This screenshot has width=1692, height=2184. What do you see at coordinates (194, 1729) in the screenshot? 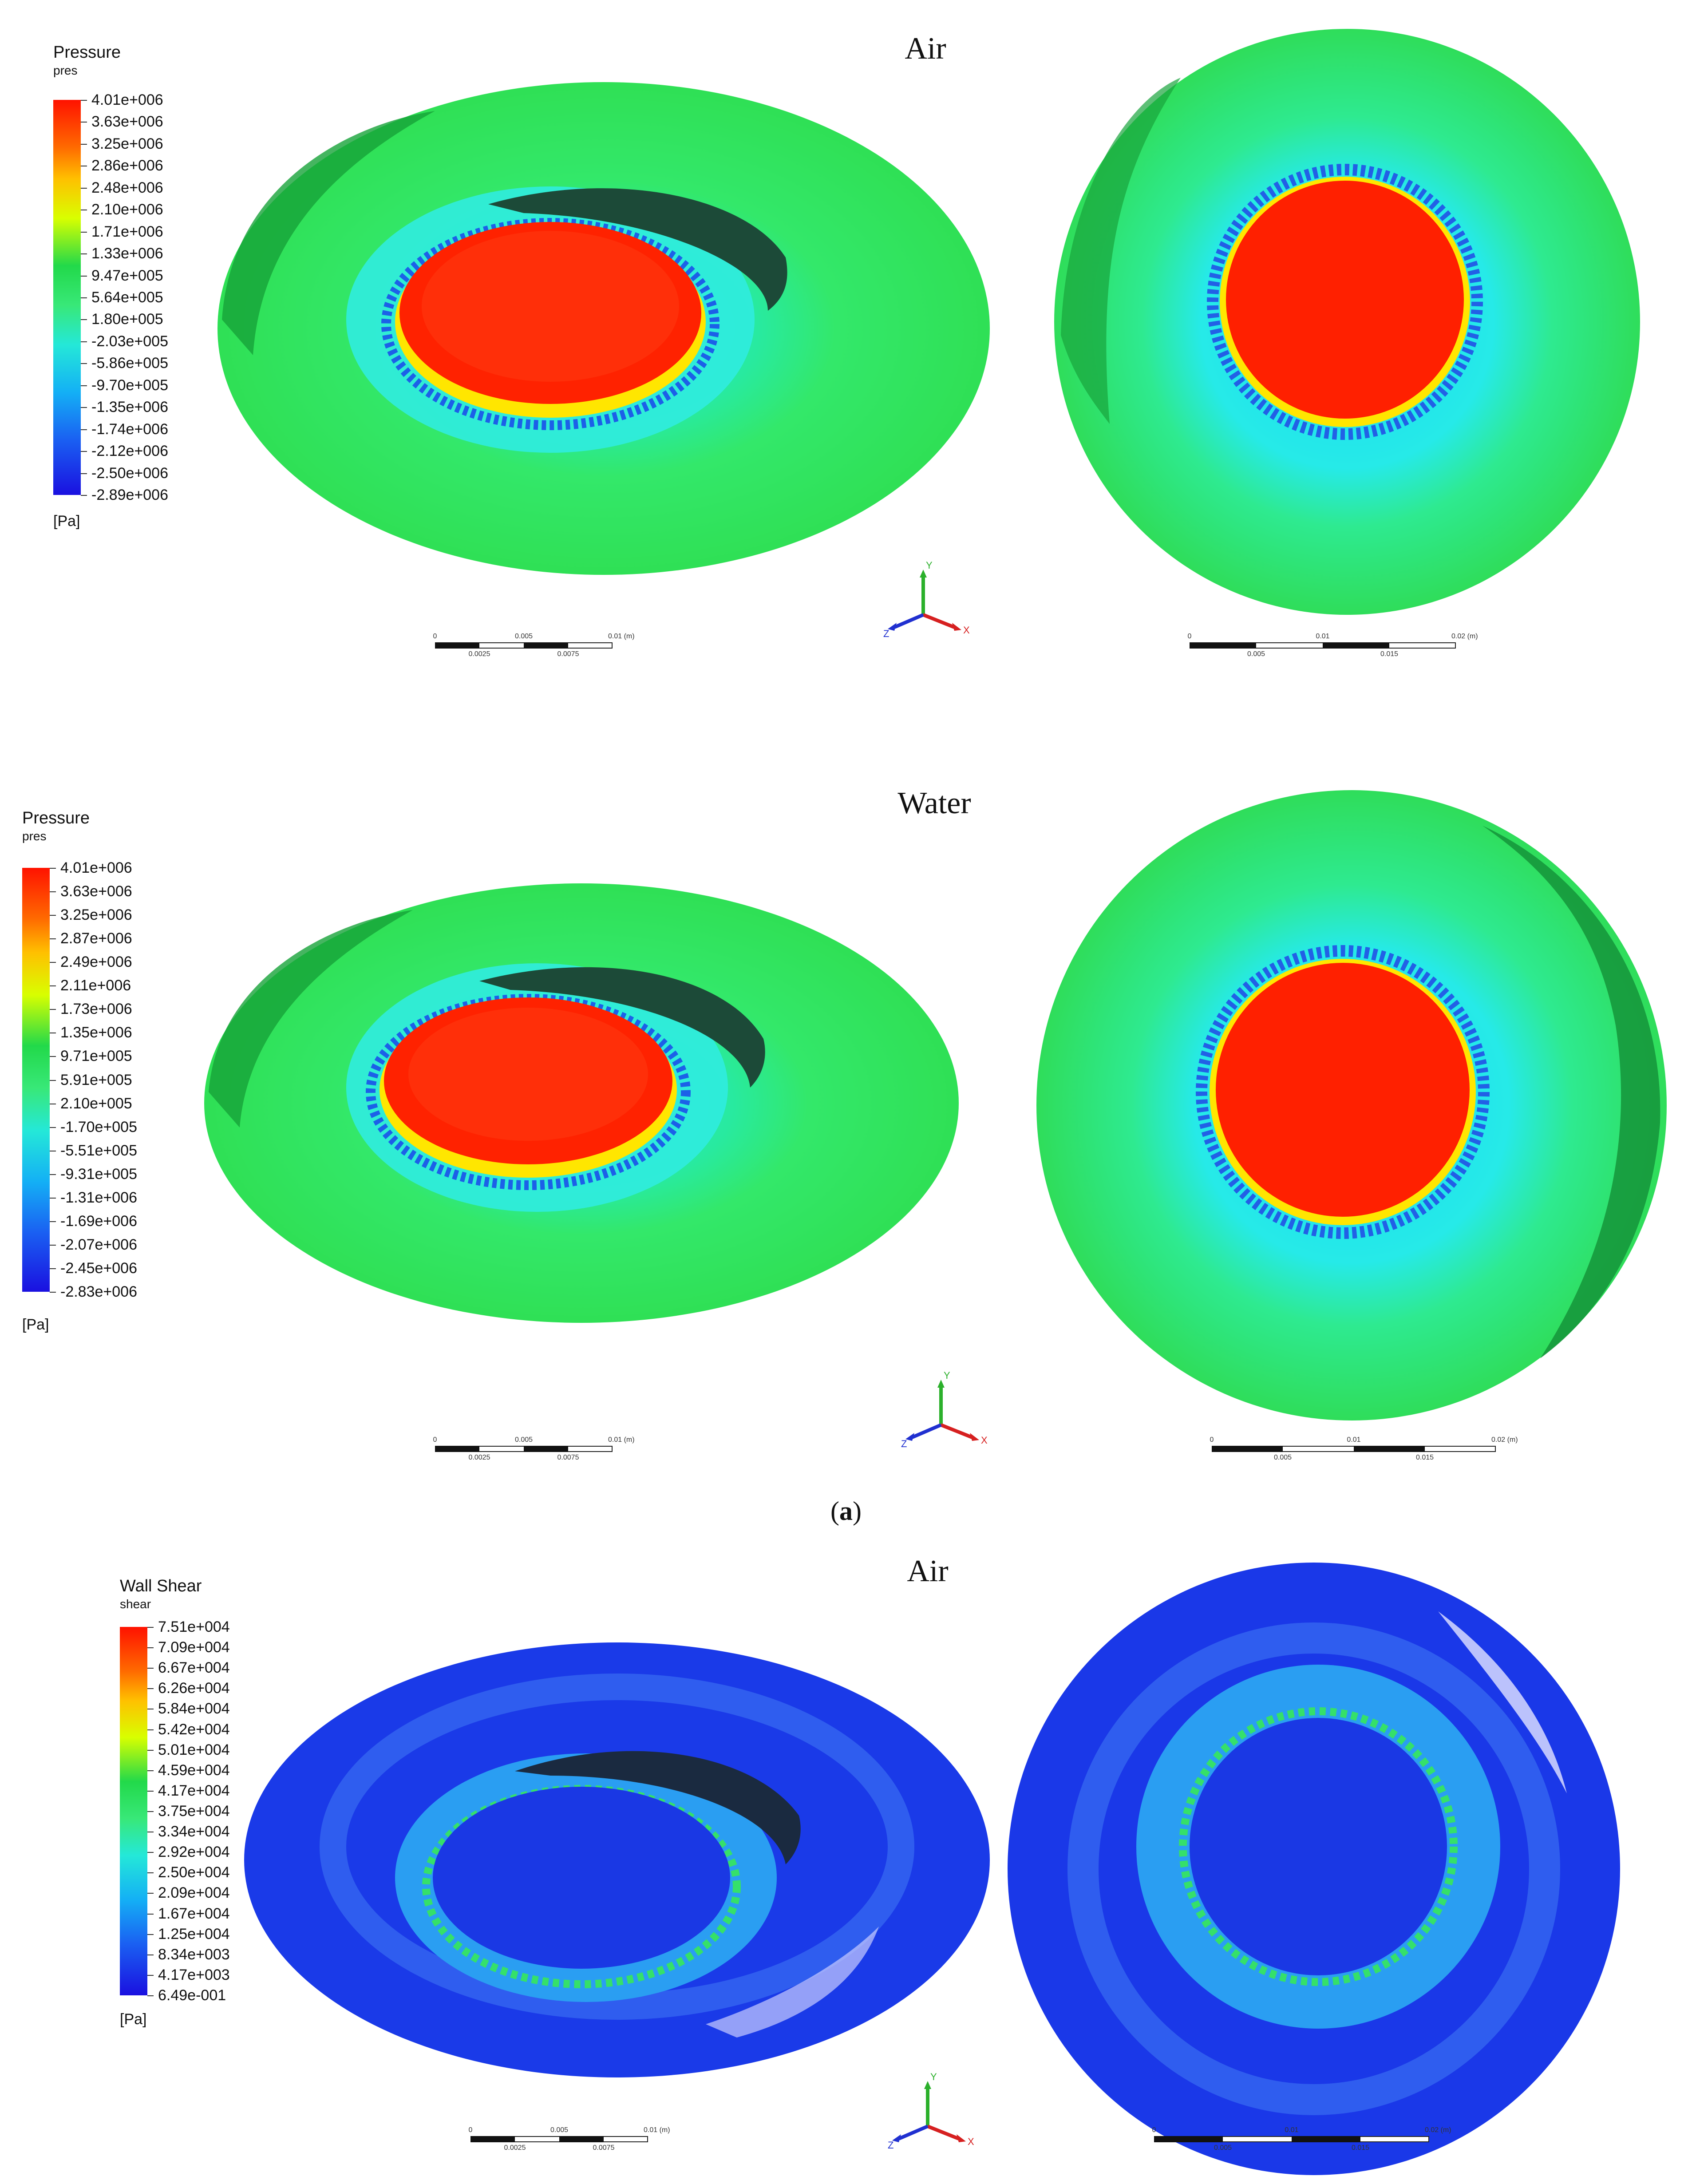
I see `colorbar-tick-label: 5.42e+004` at bounding box center [194, 1729].